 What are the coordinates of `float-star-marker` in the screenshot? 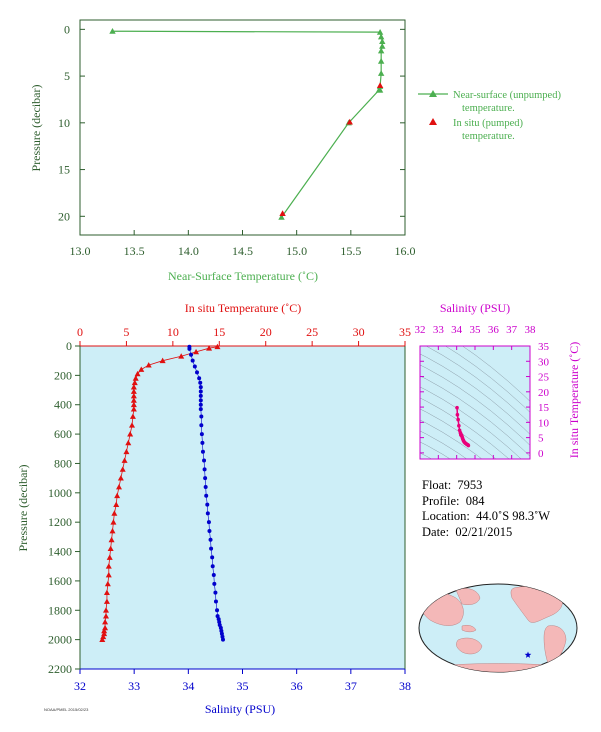 It's located at (528, 654).